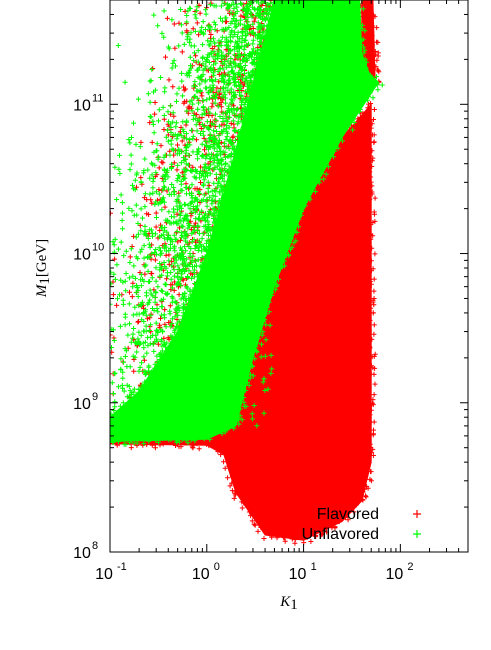  I want to click on x-tick-label-exponent: 0, so click(217, 567).